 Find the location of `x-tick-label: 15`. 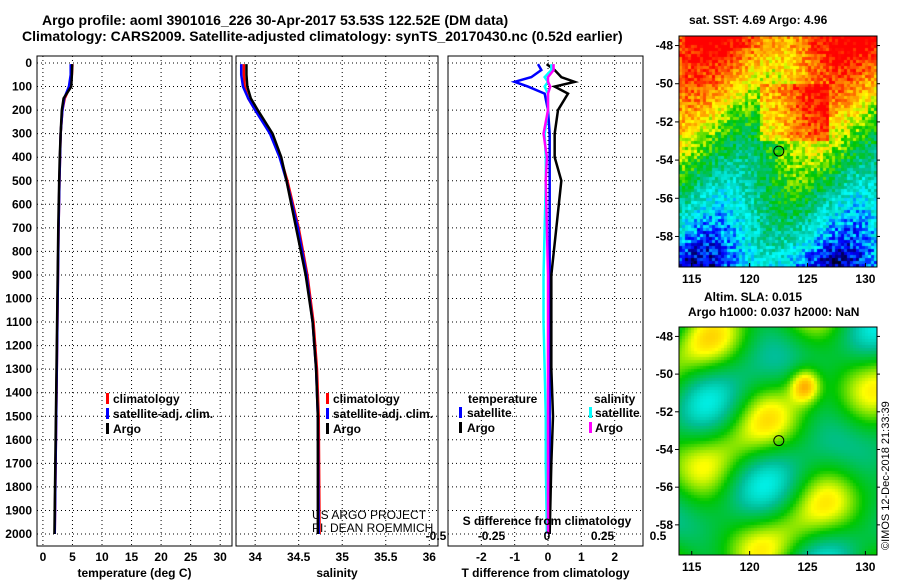

x-tick-label: 15 is located at coordinates (132, 557).